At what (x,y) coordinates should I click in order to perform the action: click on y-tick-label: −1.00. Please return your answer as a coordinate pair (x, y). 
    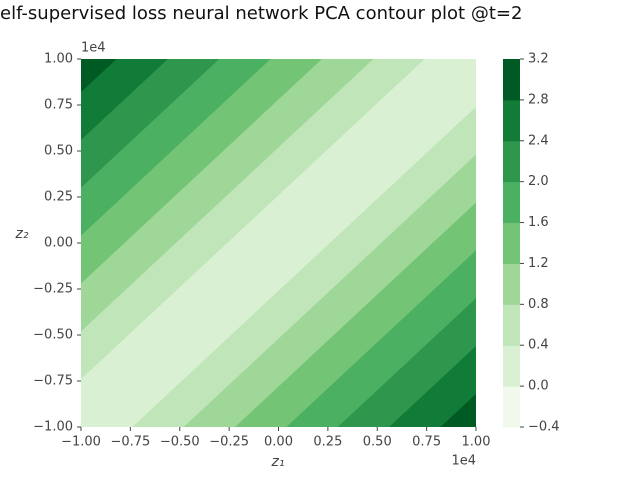
    Looking at the image, I should click on (53, 427).